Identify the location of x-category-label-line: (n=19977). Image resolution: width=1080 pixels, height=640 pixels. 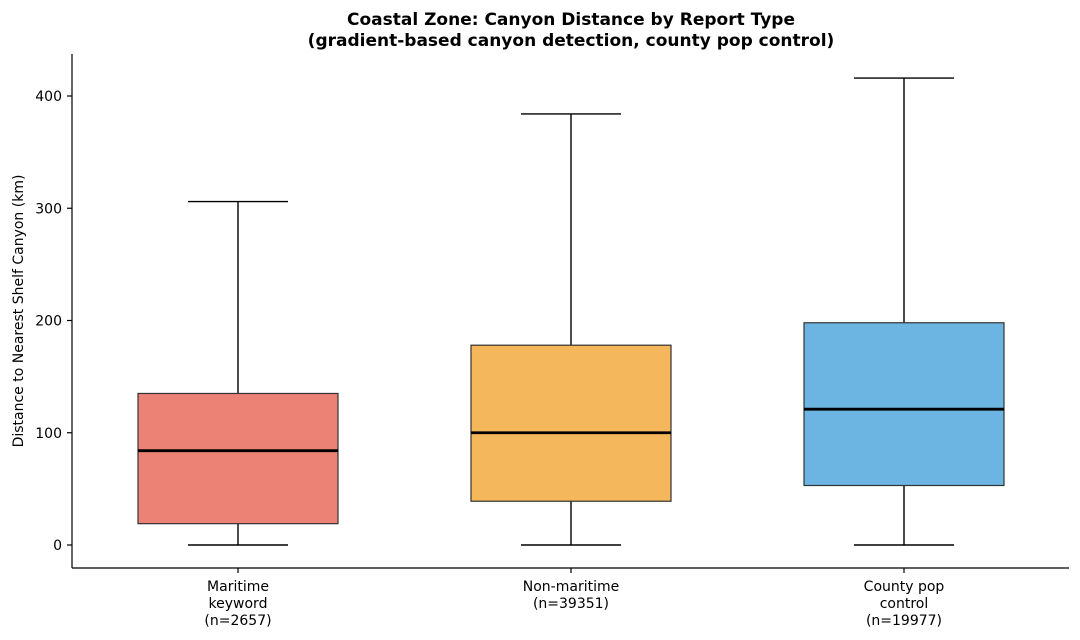
(904, 621).